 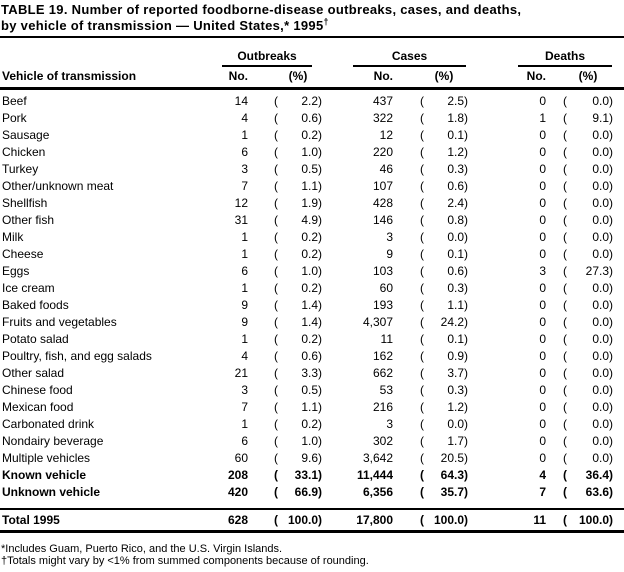 I want to click on outbreaks-pct-cell: (1.1), so click(x=285, y=407).